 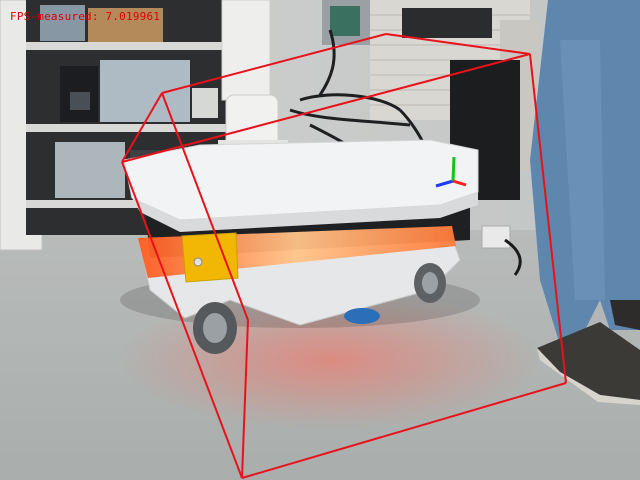 What do you see at coordinates (585, 202) in the screenshot?
I see `person-legs` at bounding box center [585, 202].